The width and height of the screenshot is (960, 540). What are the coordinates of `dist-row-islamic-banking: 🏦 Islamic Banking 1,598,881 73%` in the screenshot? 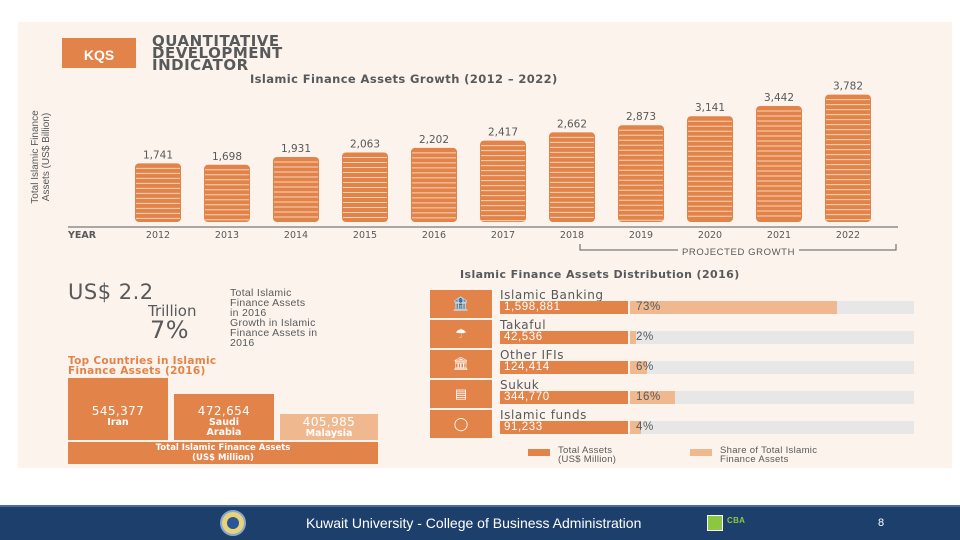 It's located at (673, 303).